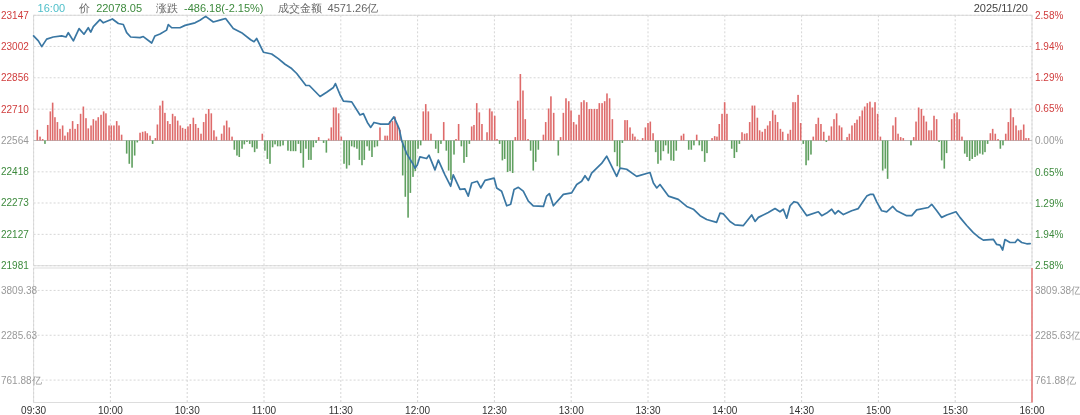  What do you see at coordinates (19, 290) in the screenshot?
I see `y-tick-label: 3809.38` at bounding box center [19, 290].